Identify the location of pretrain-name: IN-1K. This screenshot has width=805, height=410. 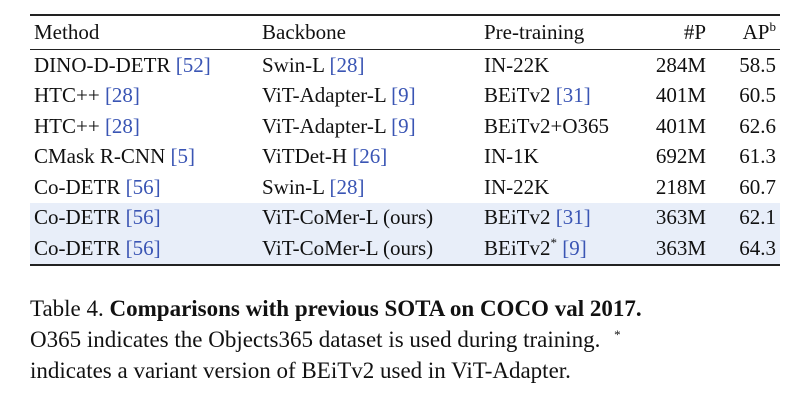
(511, 156).